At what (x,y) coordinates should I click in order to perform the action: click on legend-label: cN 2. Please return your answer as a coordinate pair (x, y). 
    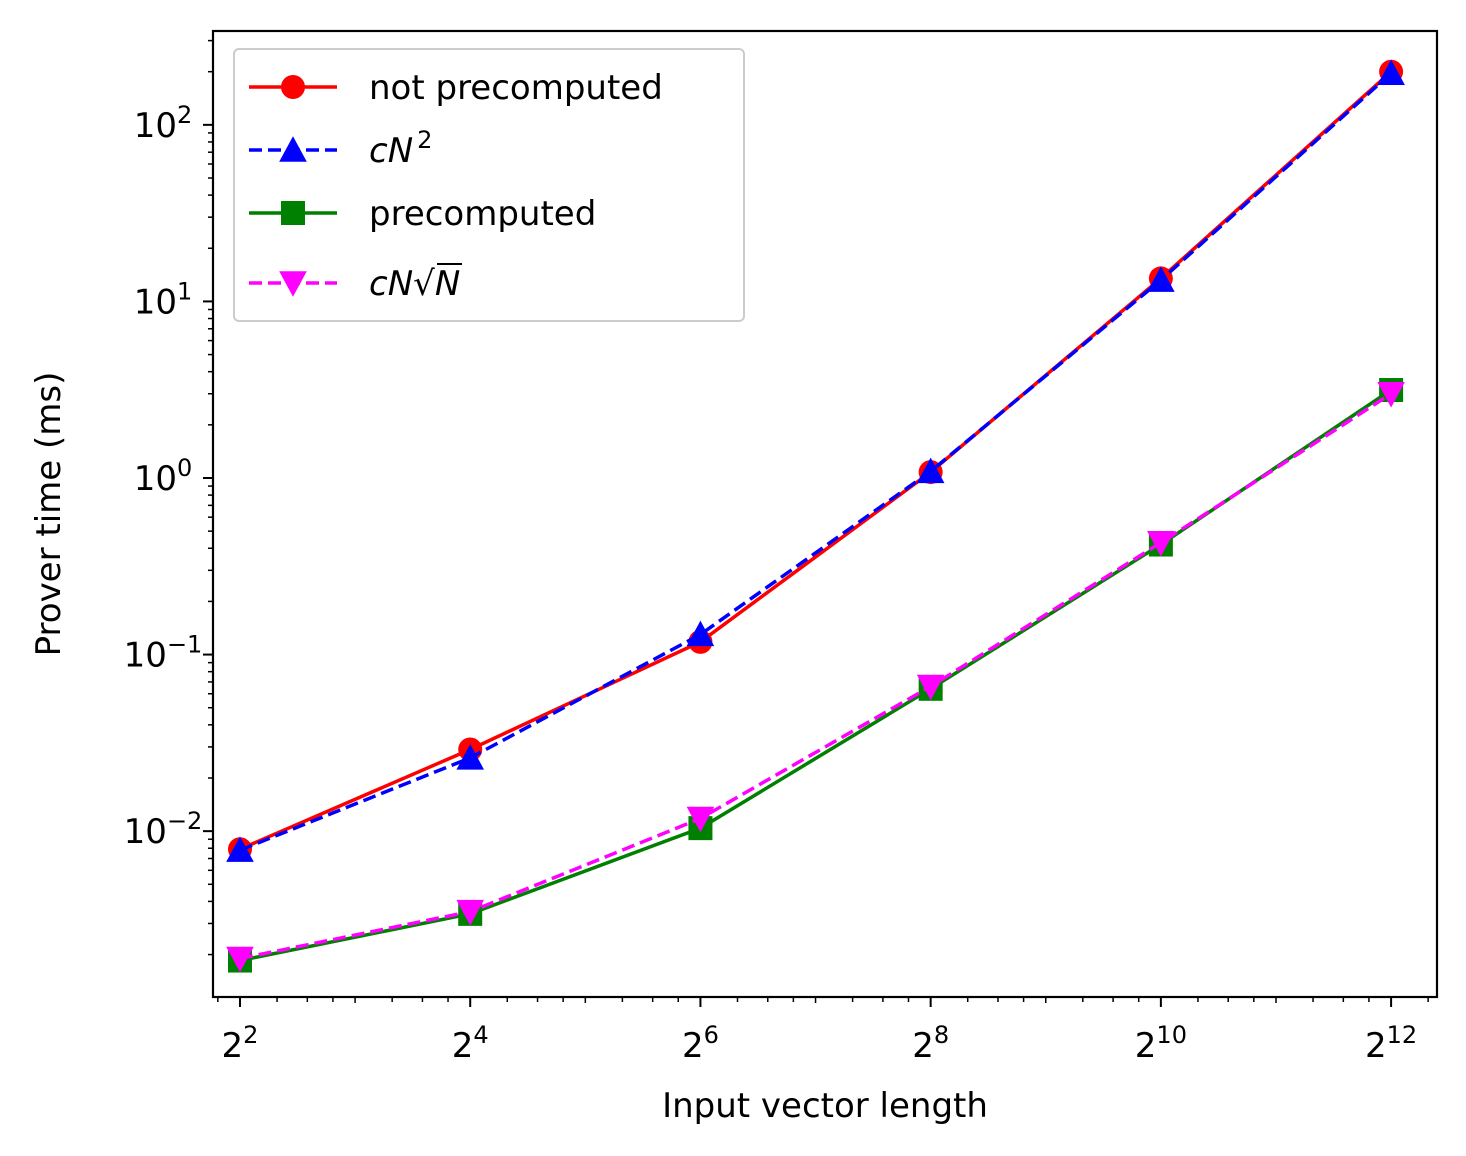
    Looking at the image, I should click on (400, 148).